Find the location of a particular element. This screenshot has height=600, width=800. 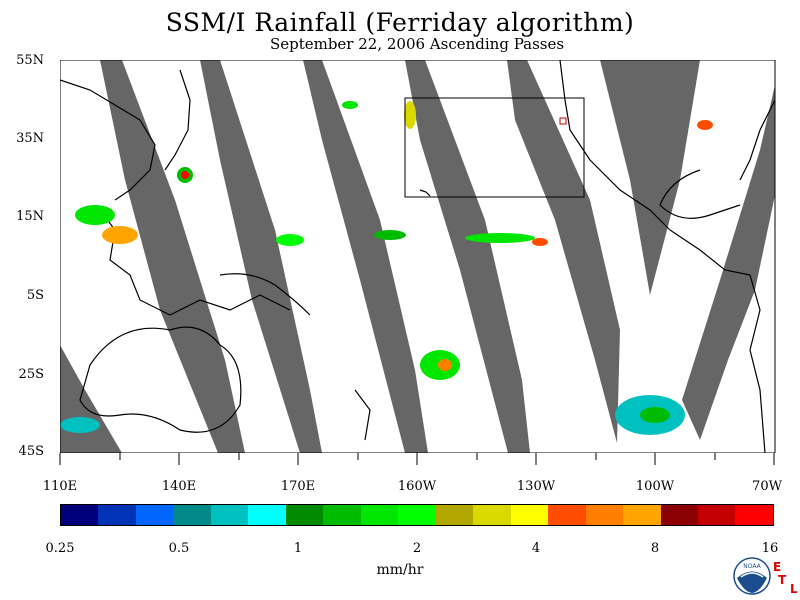

etl-letter-e: E is located at coordinates (777, 567).